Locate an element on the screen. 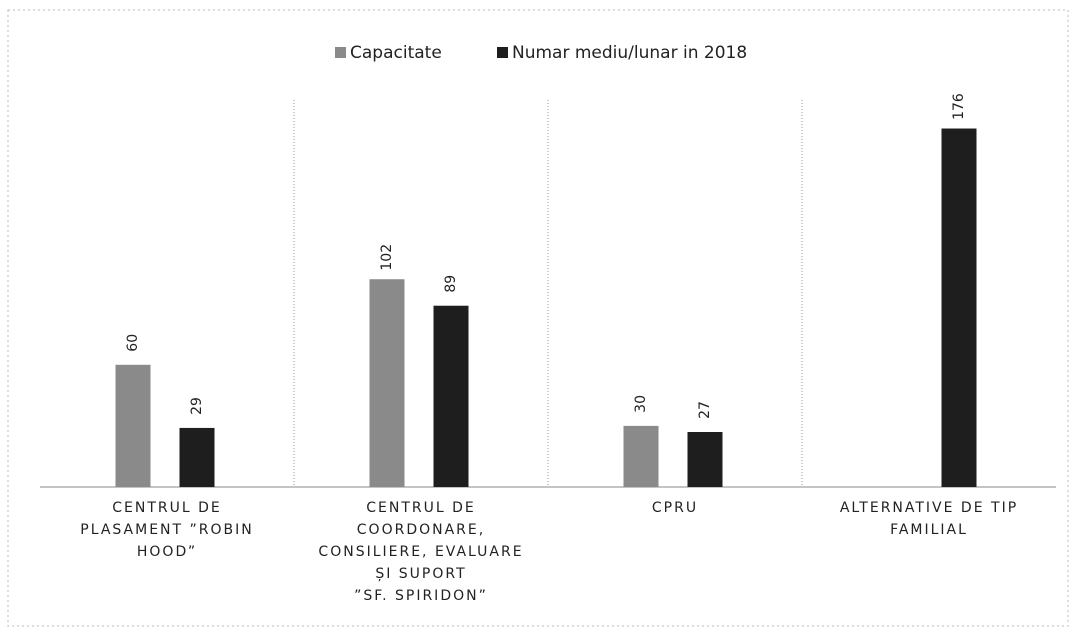  value-label: 30 is located at coordinates (641, 404).